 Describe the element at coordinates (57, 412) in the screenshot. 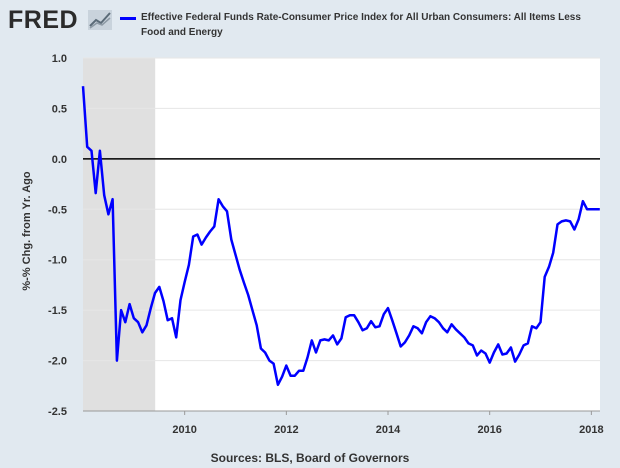

I see `y-tick-label: -2.5` at that location.